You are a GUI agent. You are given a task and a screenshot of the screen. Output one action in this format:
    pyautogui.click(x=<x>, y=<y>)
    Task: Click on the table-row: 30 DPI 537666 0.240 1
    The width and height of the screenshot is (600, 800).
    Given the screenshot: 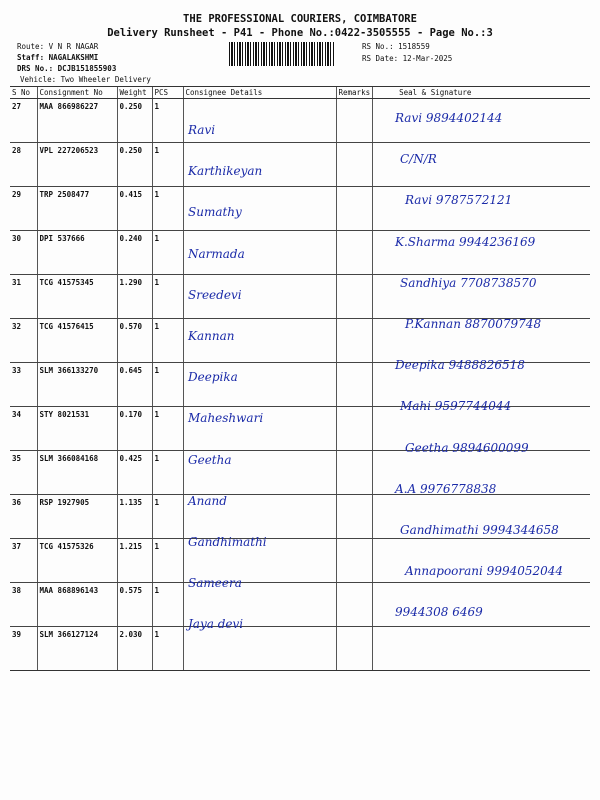 What is the action you would take?
    pyautogui.click(x=300, y=252)
    